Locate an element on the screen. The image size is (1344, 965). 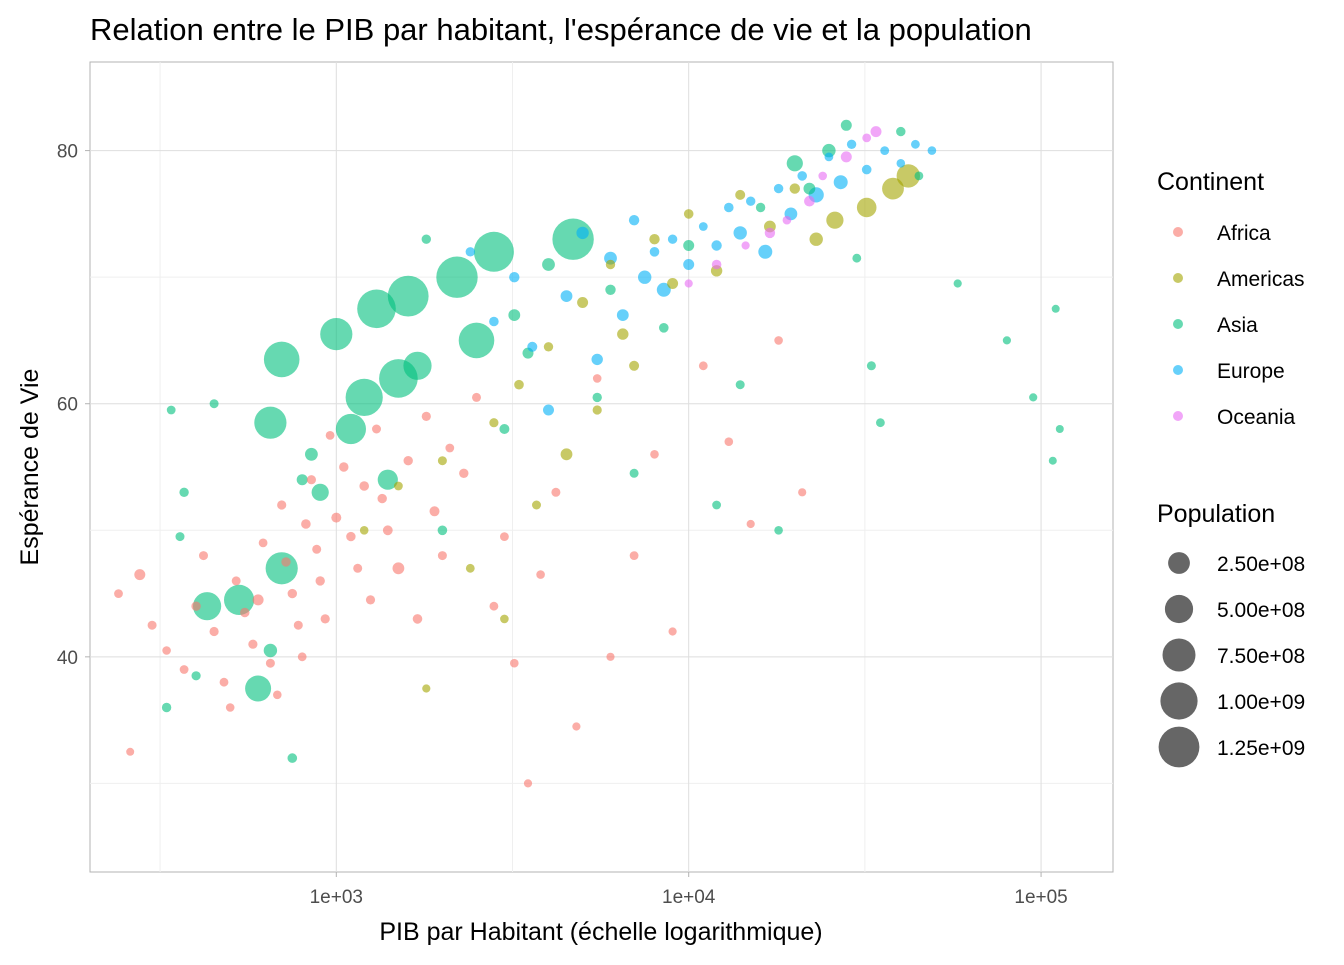
x-axis-ticks: 1e+03 1e+04 1e+05 is located at coordinates (689, 890).